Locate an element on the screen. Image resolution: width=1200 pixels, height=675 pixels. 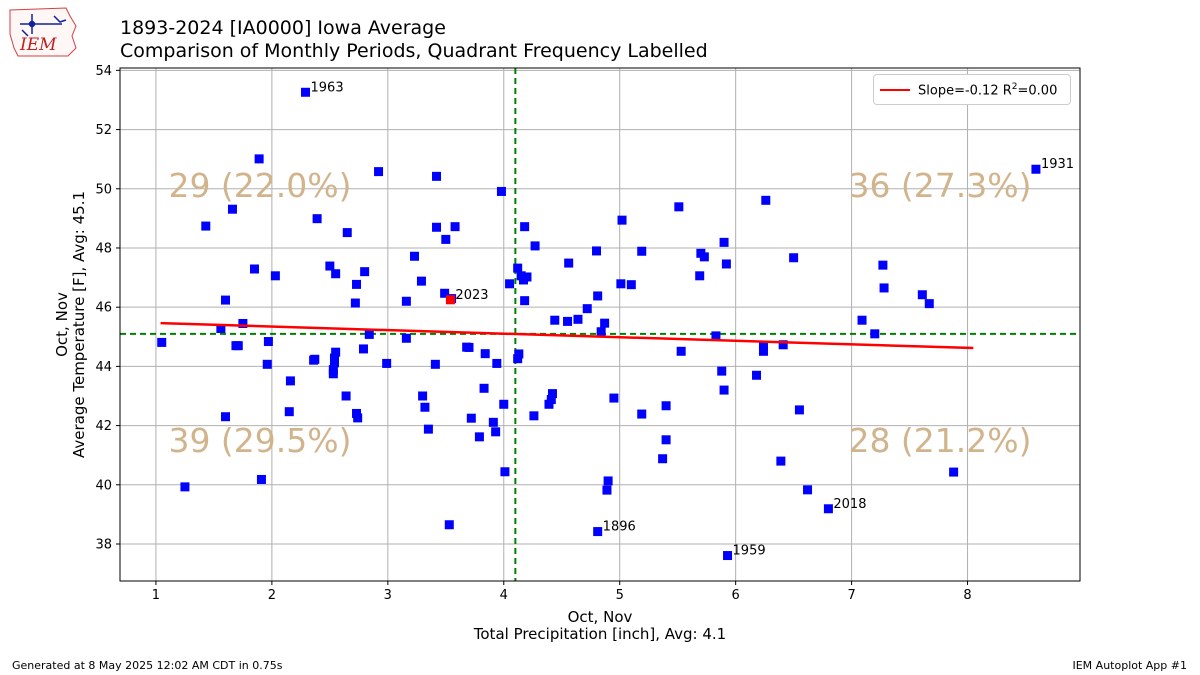
y-tick-label: 52 is located at coordinates (103, 130).